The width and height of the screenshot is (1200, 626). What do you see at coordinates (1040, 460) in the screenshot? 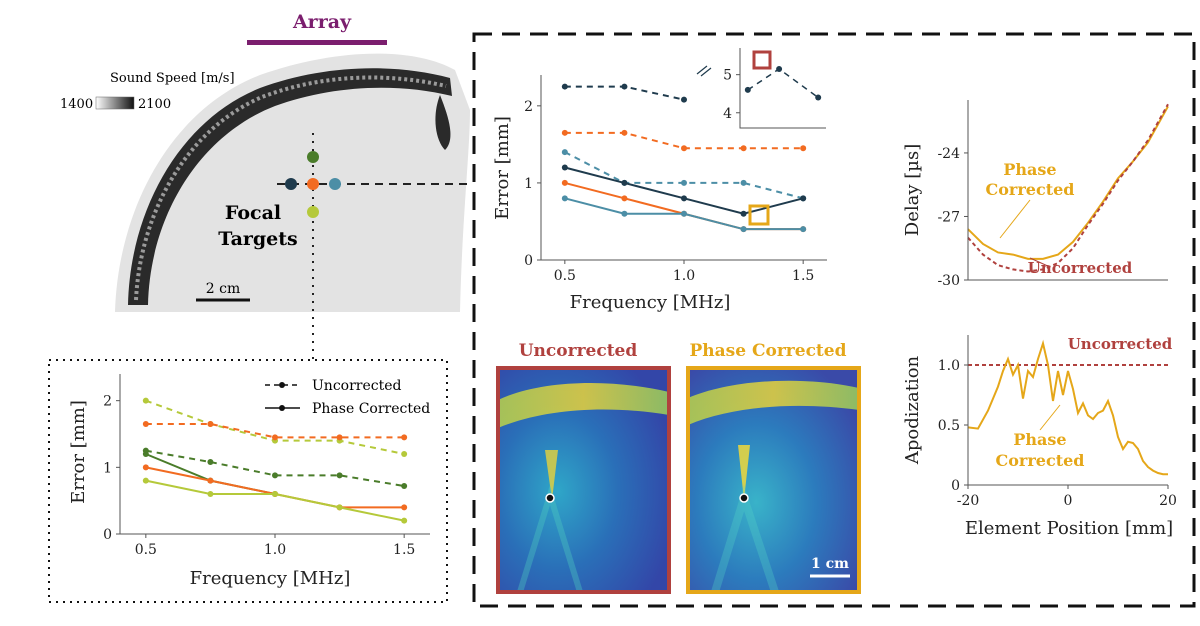
I see `apod-annot-phase-2: Corrected` at bounding box center [1040, 460].